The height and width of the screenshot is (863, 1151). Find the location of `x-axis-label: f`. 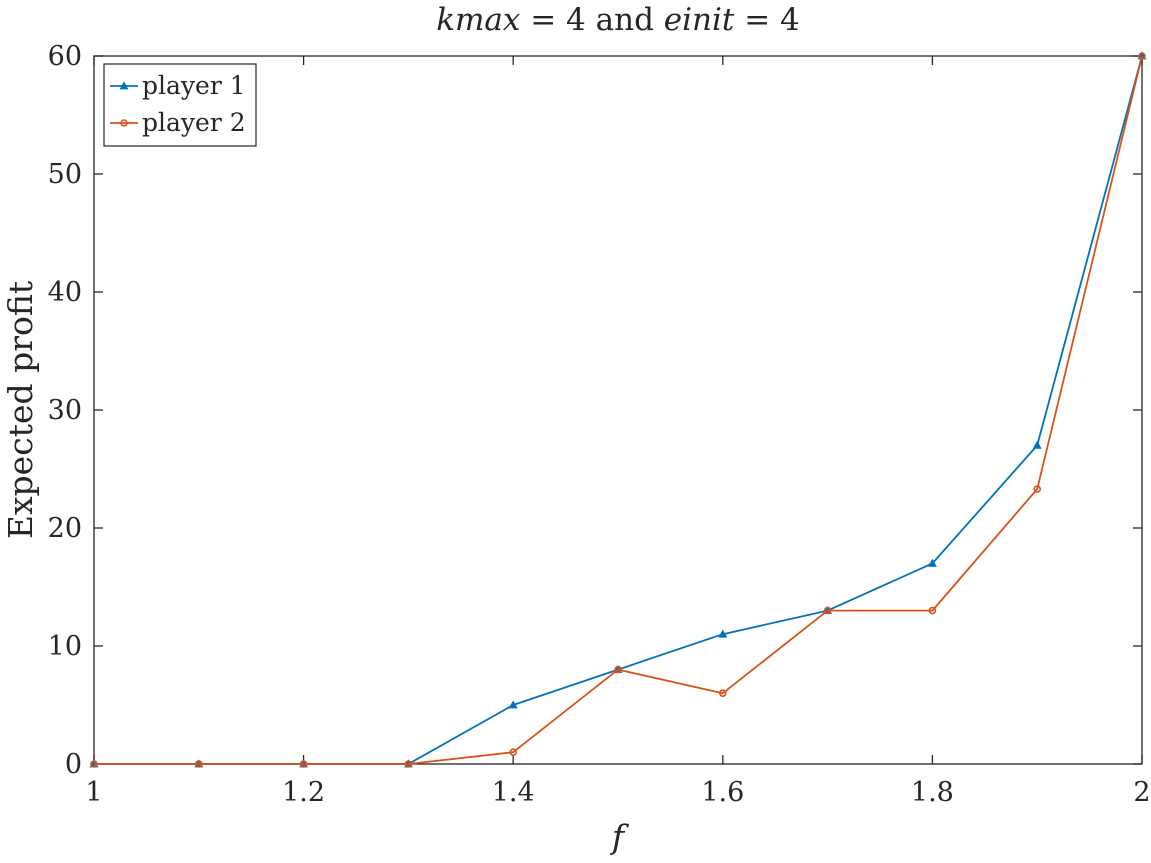

x-axis-label: f is located at coordinates (619, 836).